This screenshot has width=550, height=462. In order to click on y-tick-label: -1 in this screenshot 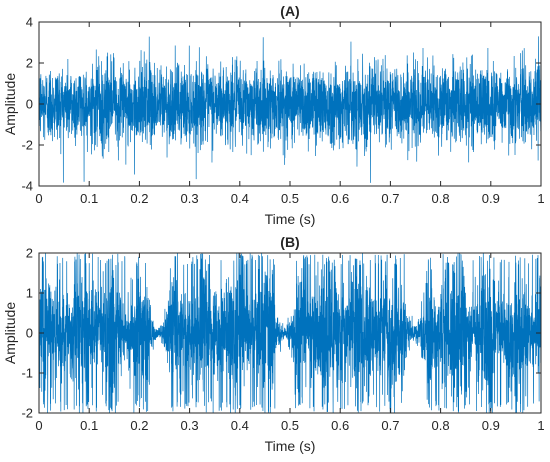, I will do `click(27, 373)`.